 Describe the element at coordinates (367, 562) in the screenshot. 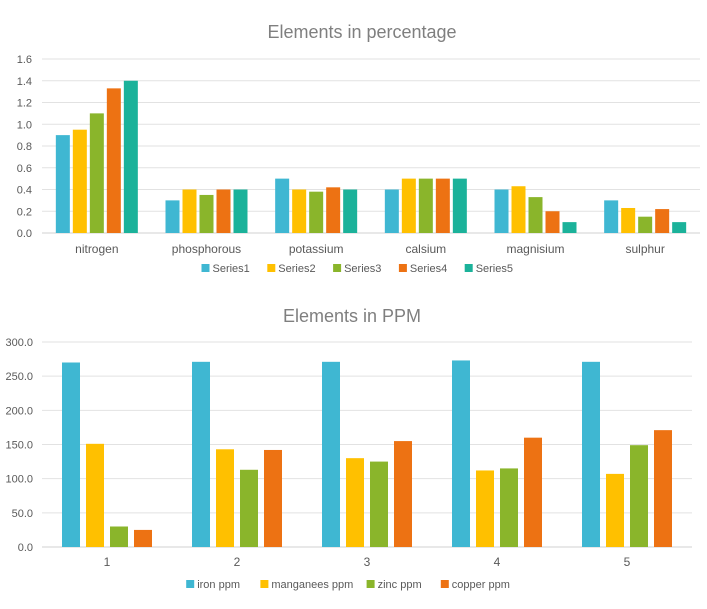

I see `x-tick-label: 3` at that location.